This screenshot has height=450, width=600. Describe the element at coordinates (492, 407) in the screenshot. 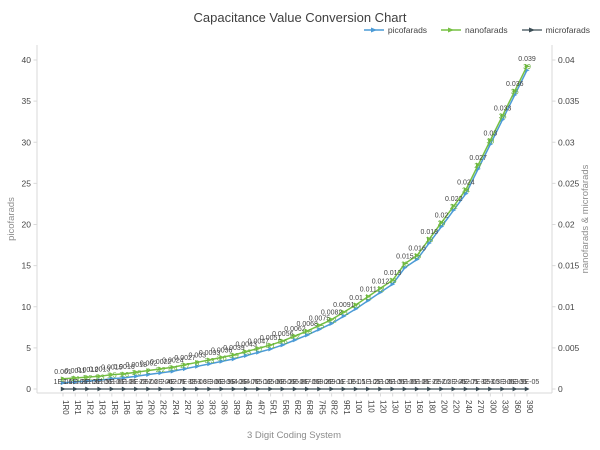

I see `x-tick-label: 300` at that location.